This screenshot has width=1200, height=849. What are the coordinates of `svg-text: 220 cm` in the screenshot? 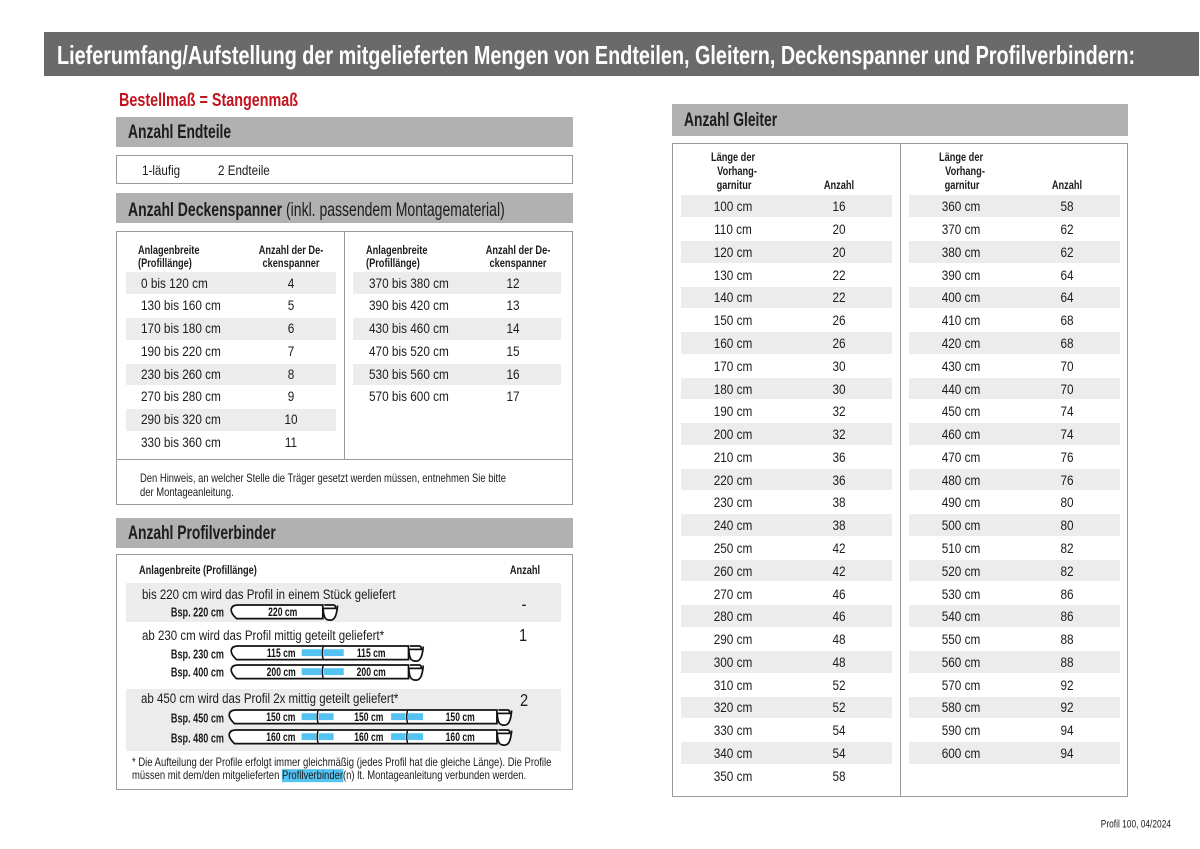 It's located at (282, 612).